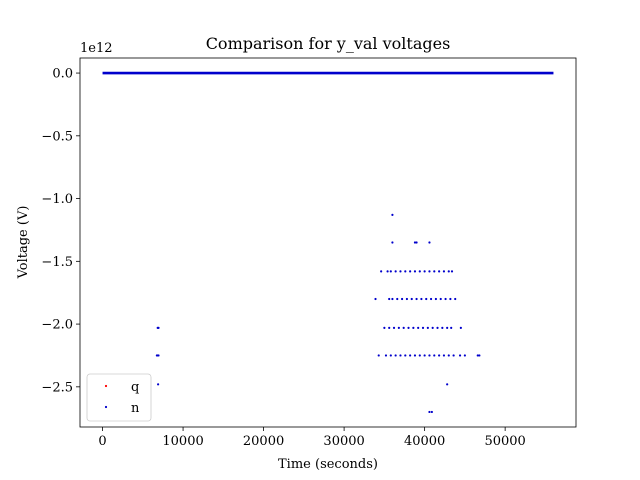 Image resolution: width=640 pixels, height=480 pixels. What do you see at coordinates (57, 387) in the screenshot?
I see `y-tick-label: −2.5` at bounding box center [57, 387].